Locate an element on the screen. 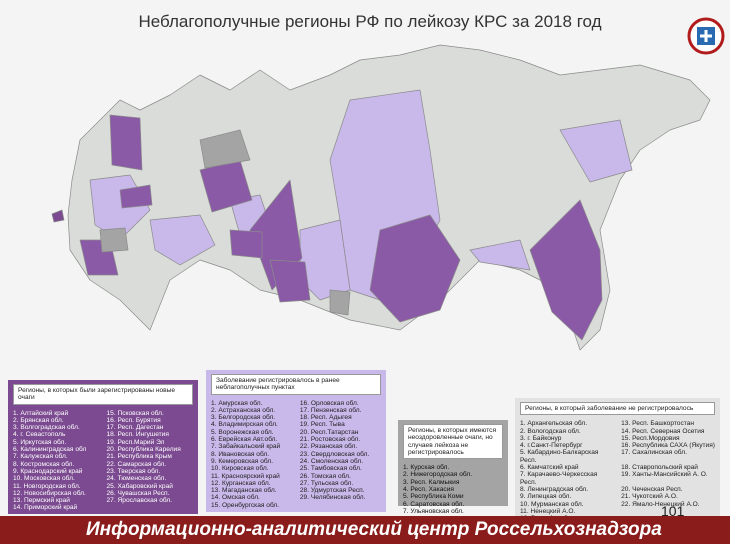 The height and width of the screenshot is (544, 730). legend-item: 3. Белгородская обл. is located at coordinates (243, 418).